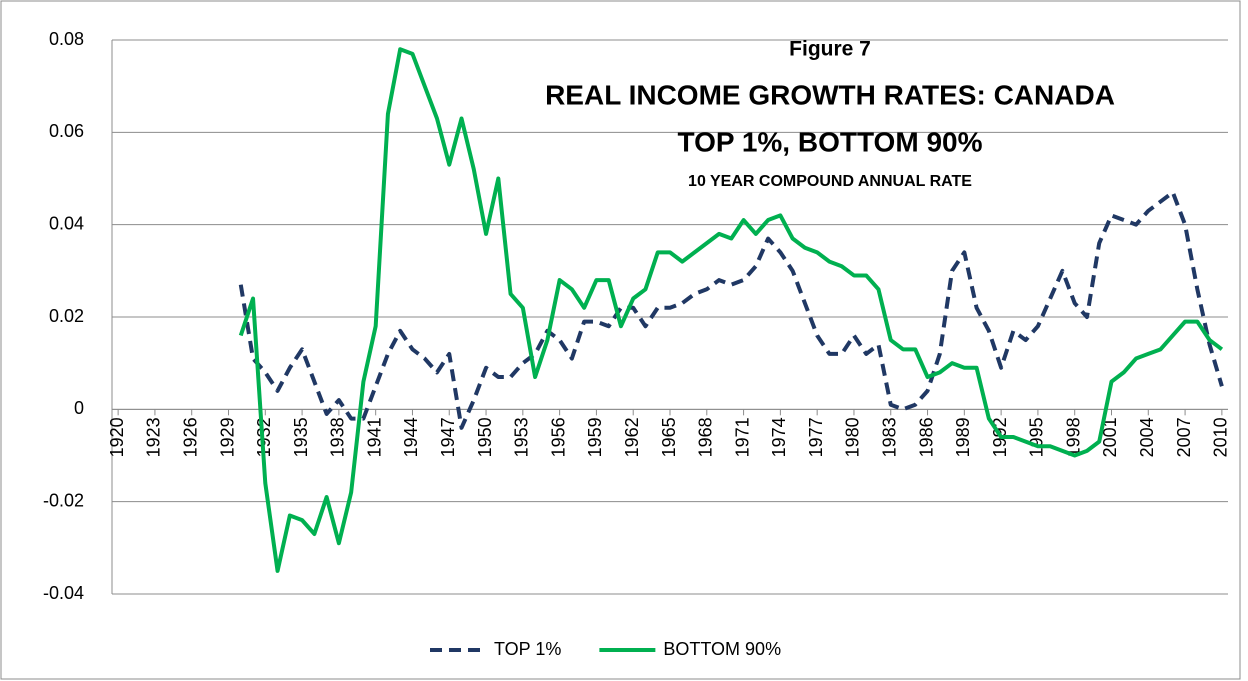  I want to click on x-tick-label: 2001, so click(1110, 437).